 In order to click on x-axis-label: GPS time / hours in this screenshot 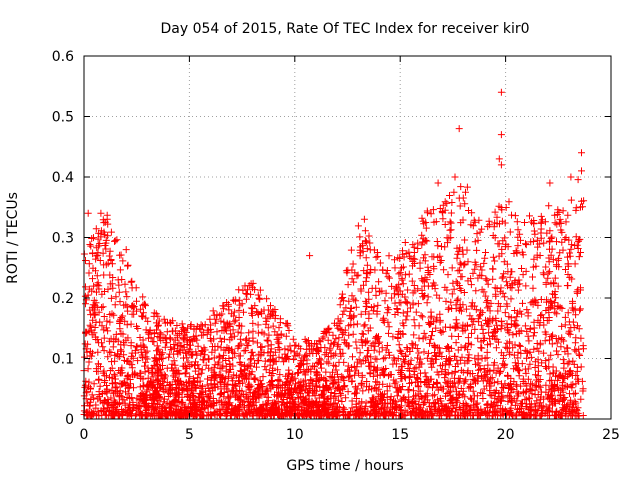, I will do `click(344, 466)`.